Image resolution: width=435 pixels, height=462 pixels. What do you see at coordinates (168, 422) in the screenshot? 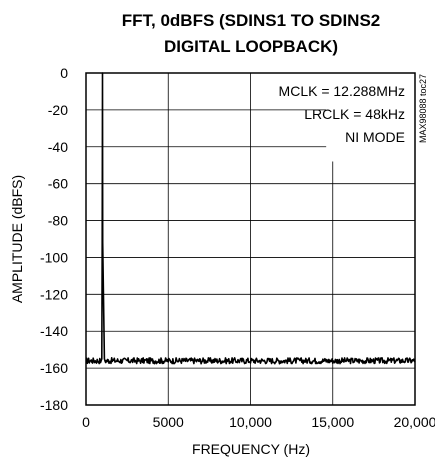
I see `x-tick-label: 5000` at bounding box center [168, 422].